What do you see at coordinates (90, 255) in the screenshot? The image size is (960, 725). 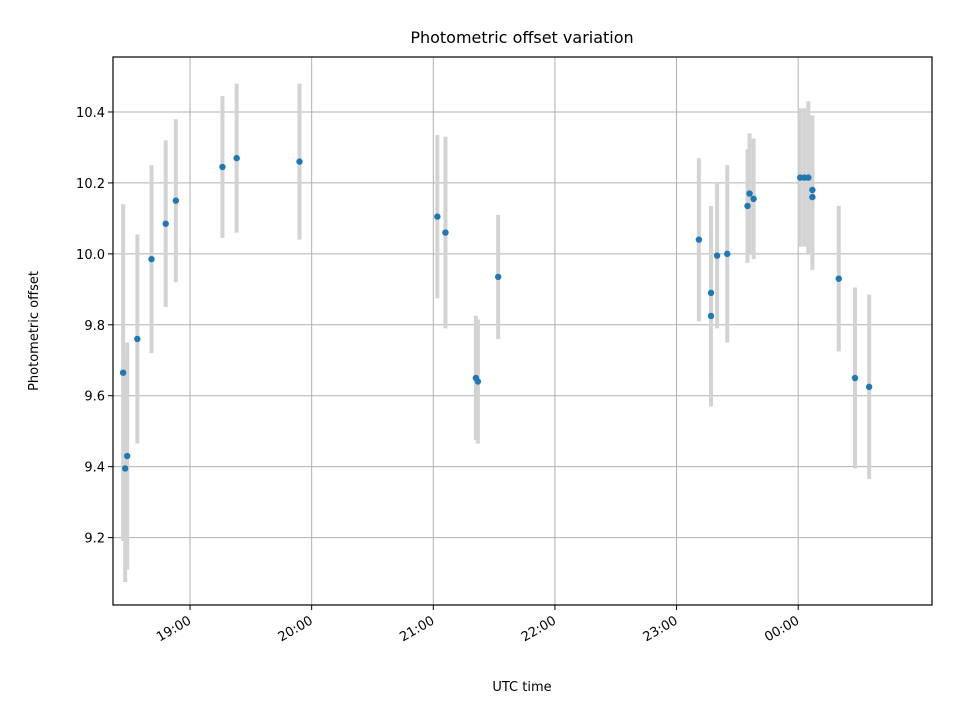 I see `y-tick-label: 10.0` at bounding box center [90, 255].